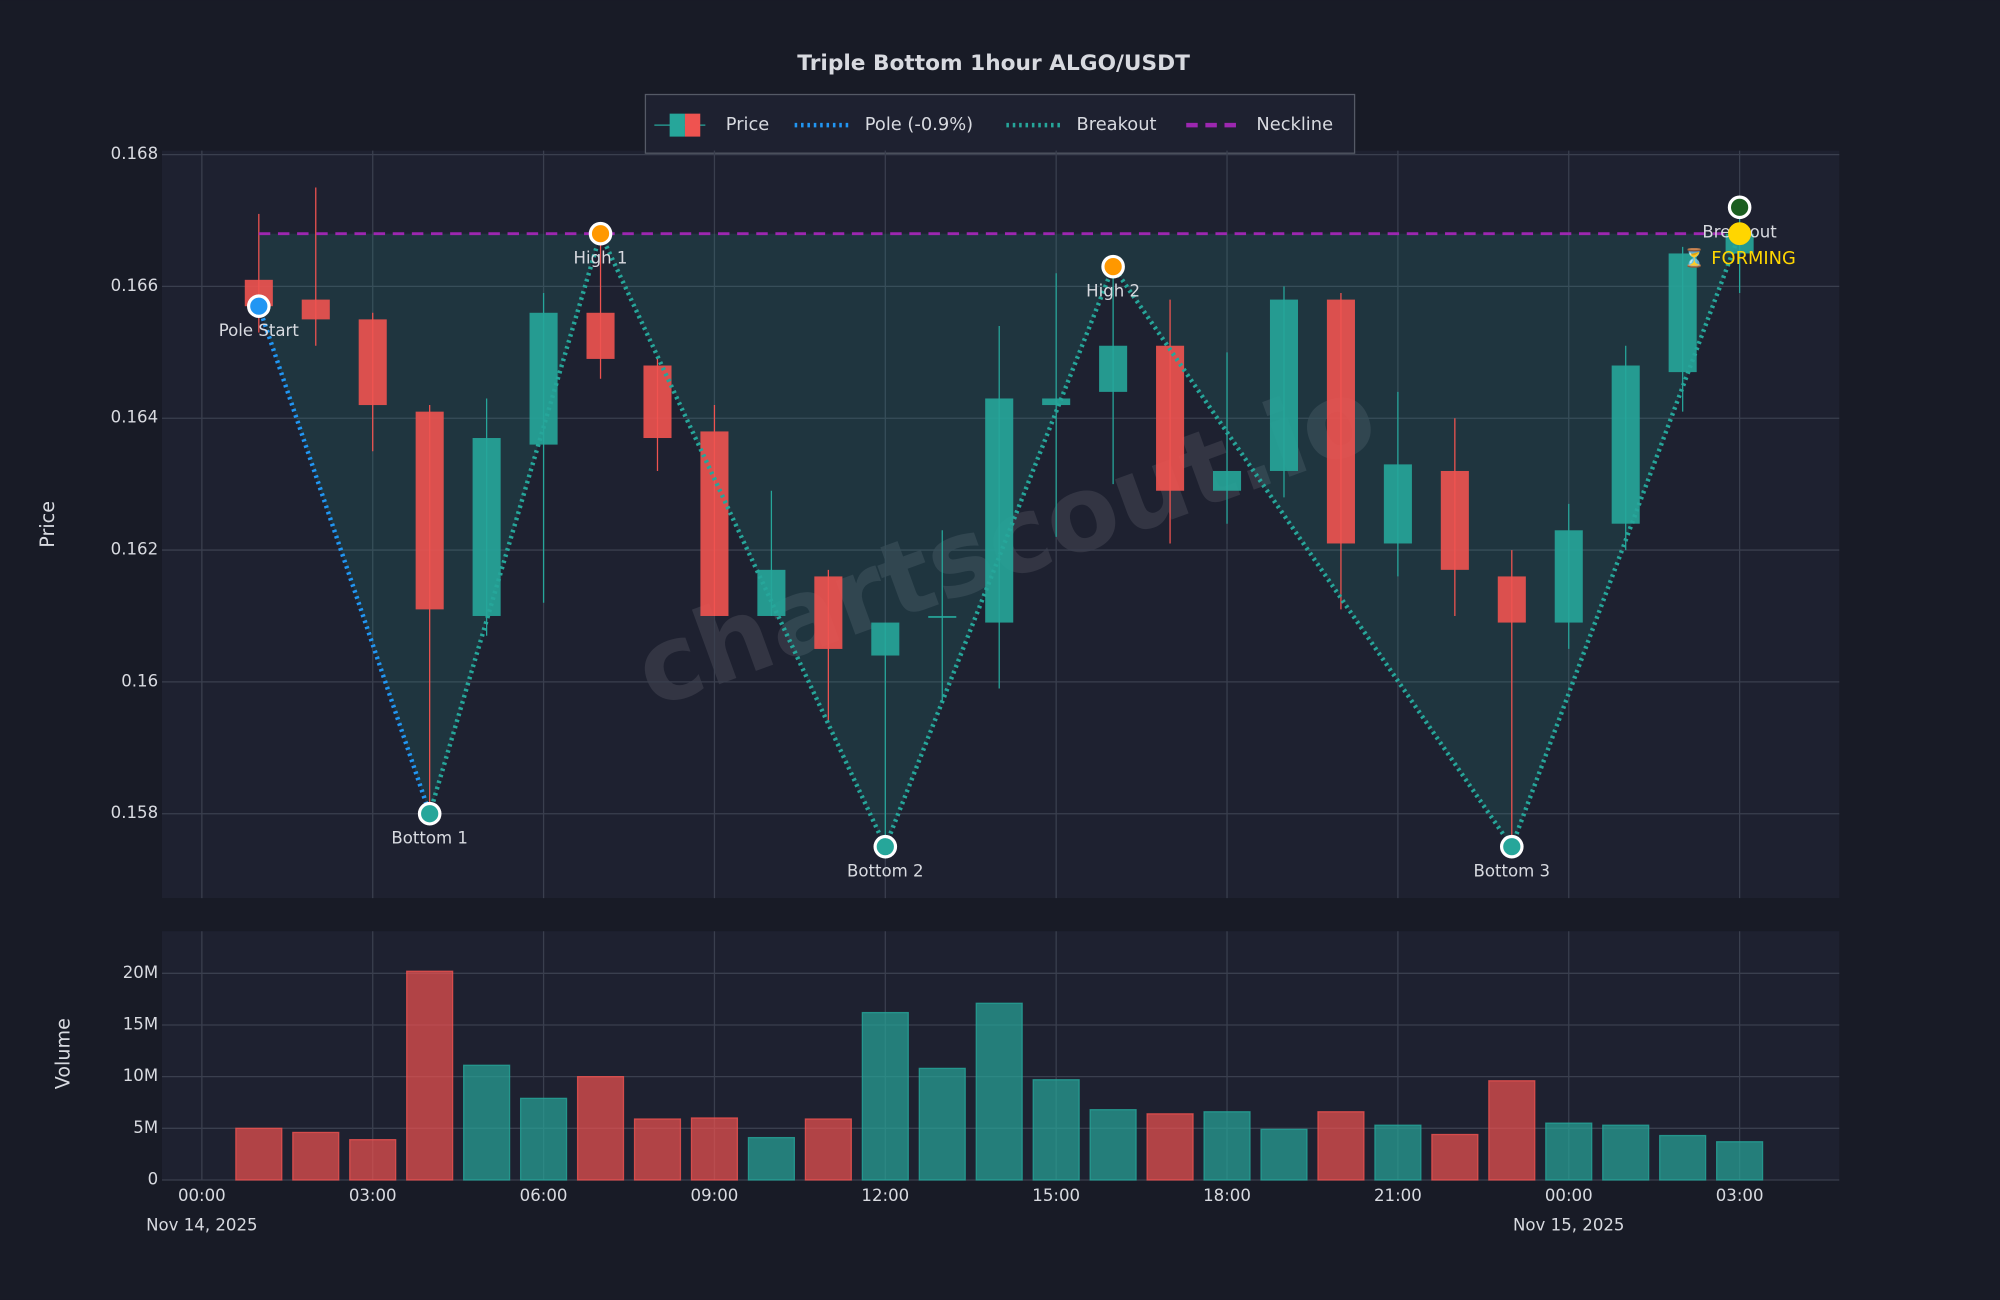  Describe the element at coordinates (601, 258) in the screenshot. I see `point-label: High 1` at that location.